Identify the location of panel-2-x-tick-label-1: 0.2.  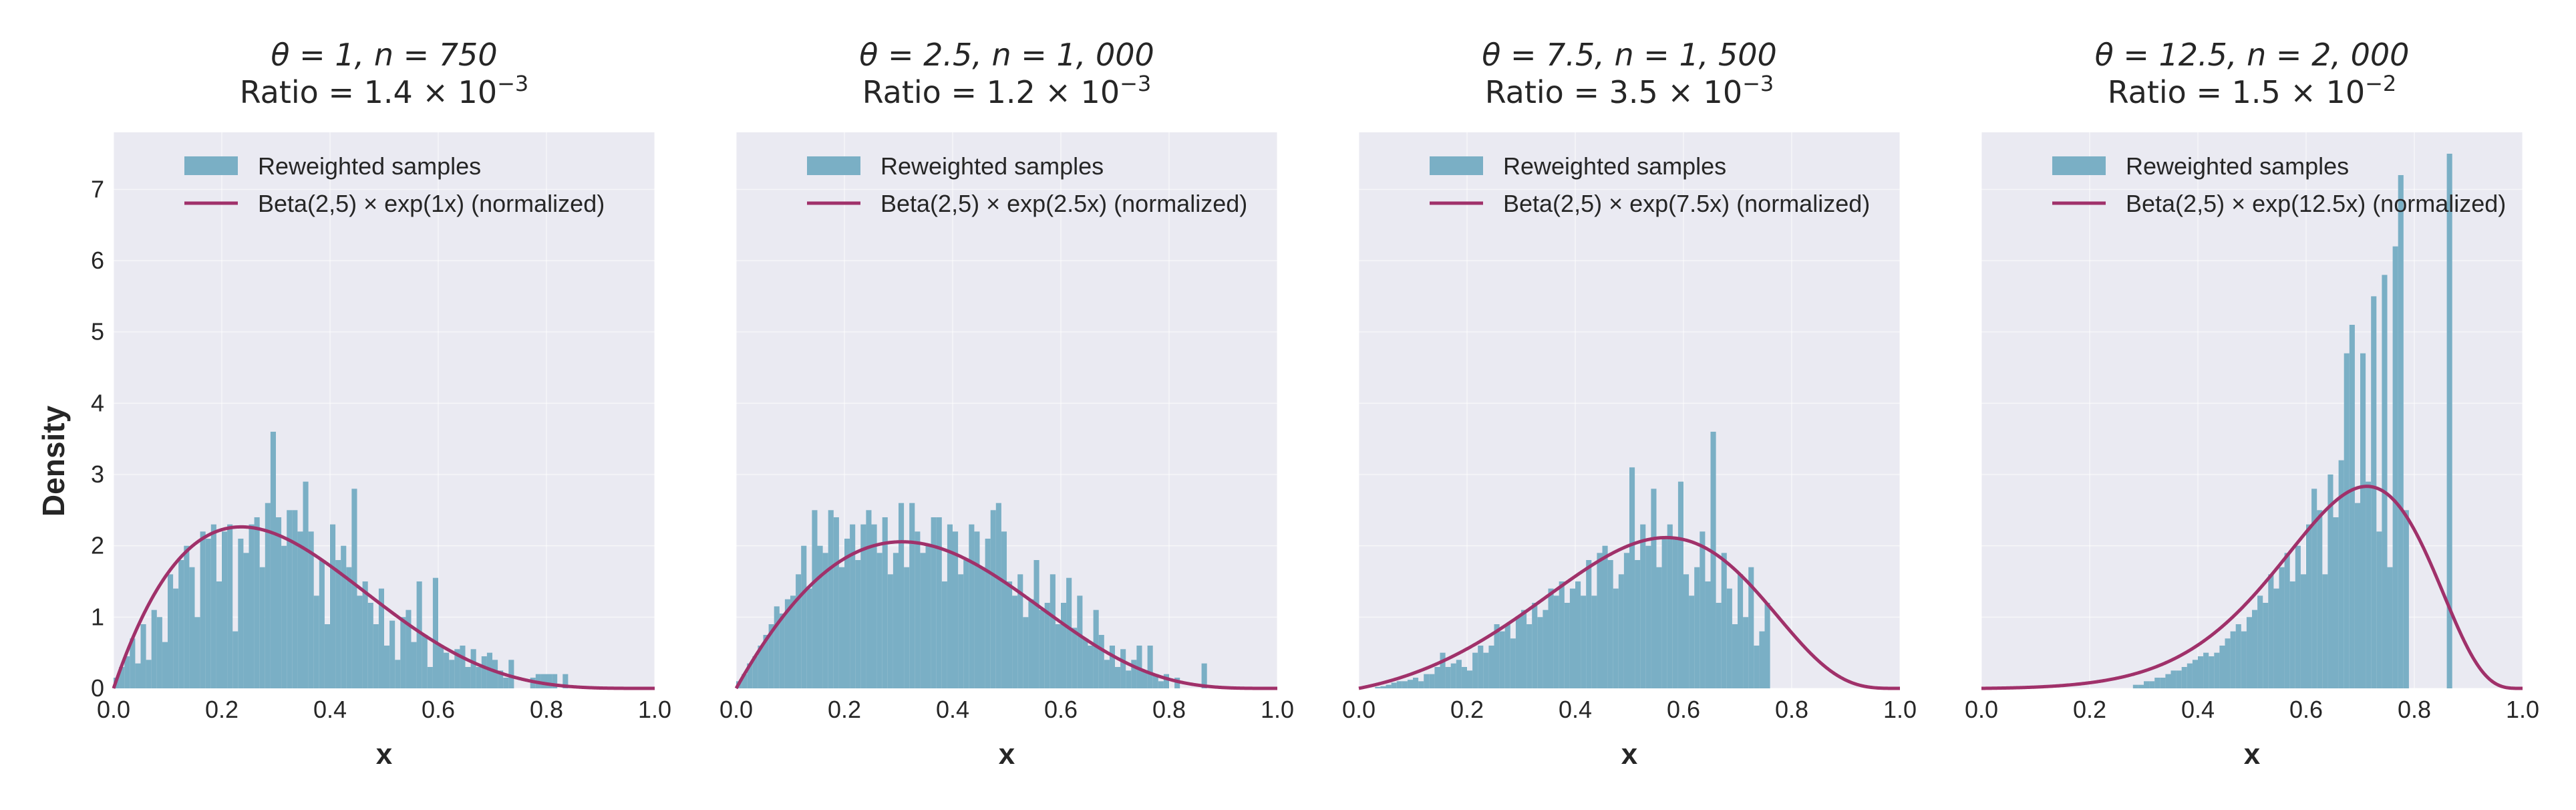
(844, 710).